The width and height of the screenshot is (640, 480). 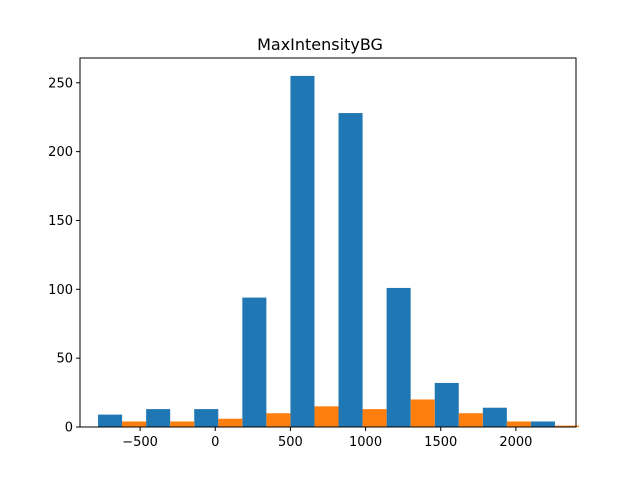 What do you see at coordinates (110, 420) in the screenshot?
I see `bar-series1-bin1` at bounding box center [110, 420].